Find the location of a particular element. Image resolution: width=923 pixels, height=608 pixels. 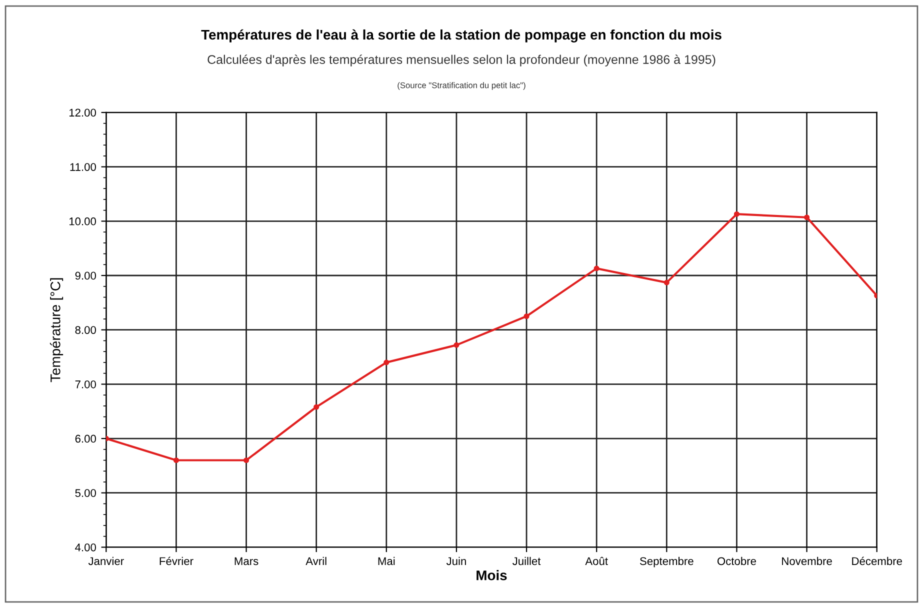

x-tick-label: Octobre is located at coordinates (736, 561).